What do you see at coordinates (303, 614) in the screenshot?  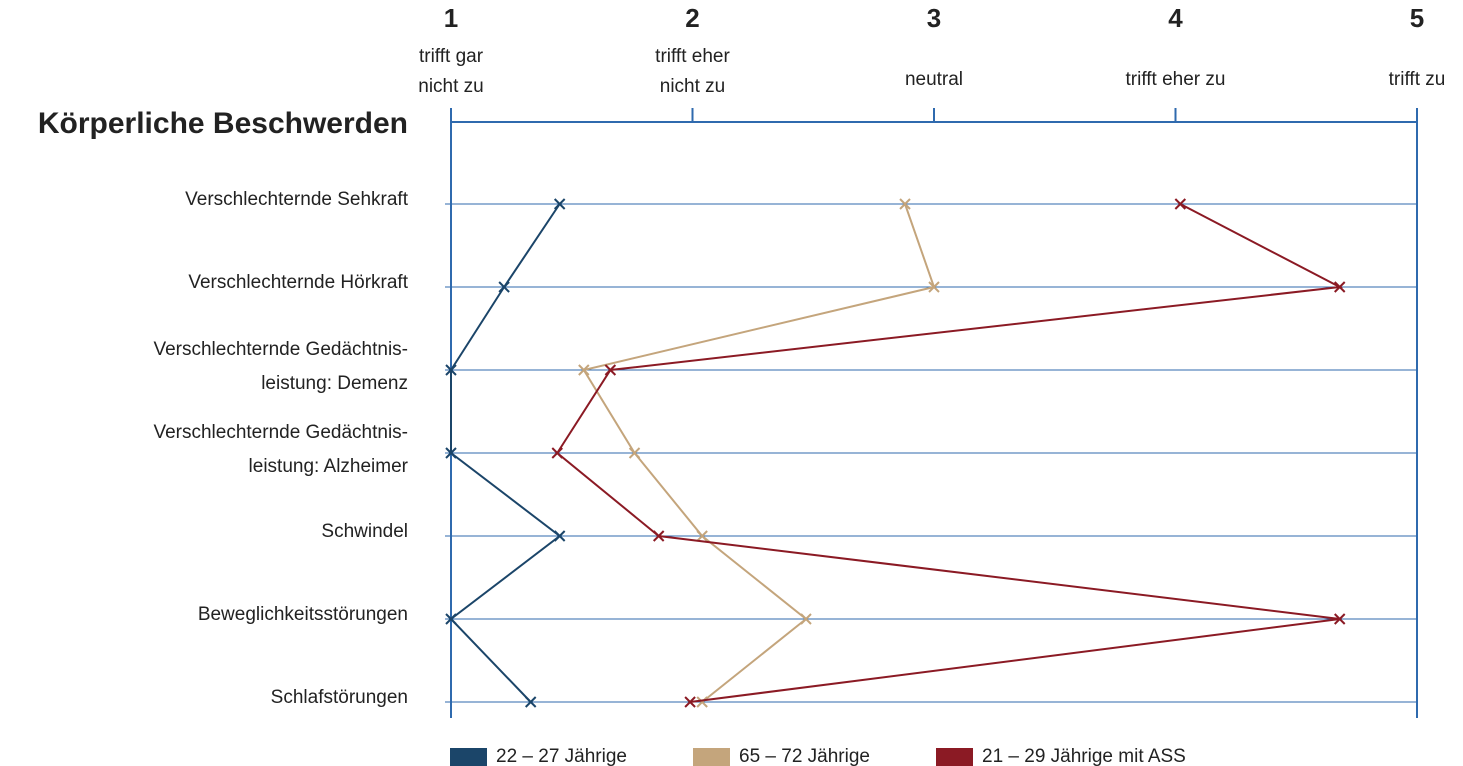 I see `category-label: Beweglichkeitsstörungen` at bounding box center [303, 614].